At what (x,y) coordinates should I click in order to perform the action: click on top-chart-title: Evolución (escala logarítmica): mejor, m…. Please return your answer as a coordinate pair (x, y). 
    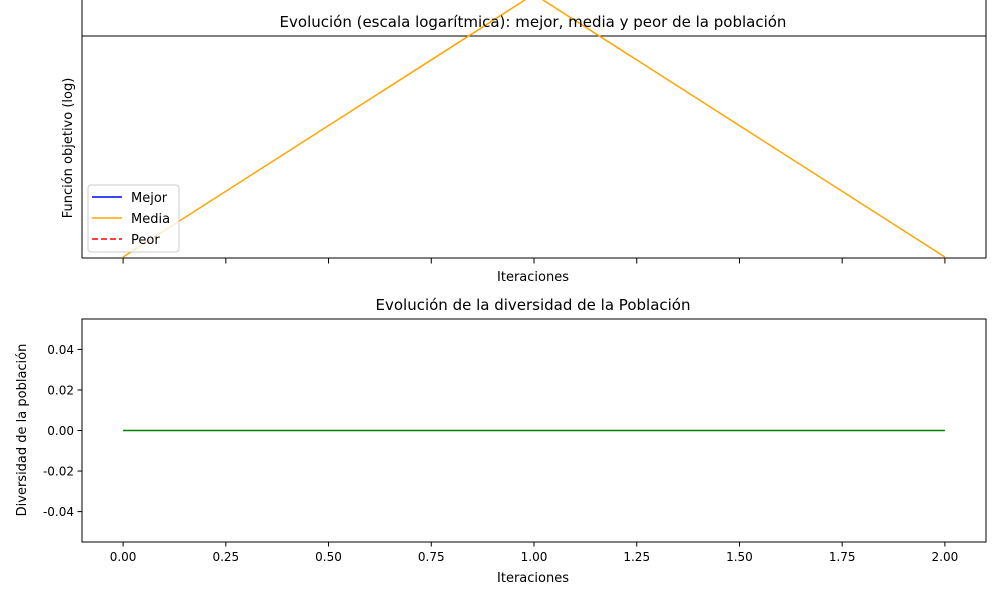
    Looking at the image, I should click on (533, 22).